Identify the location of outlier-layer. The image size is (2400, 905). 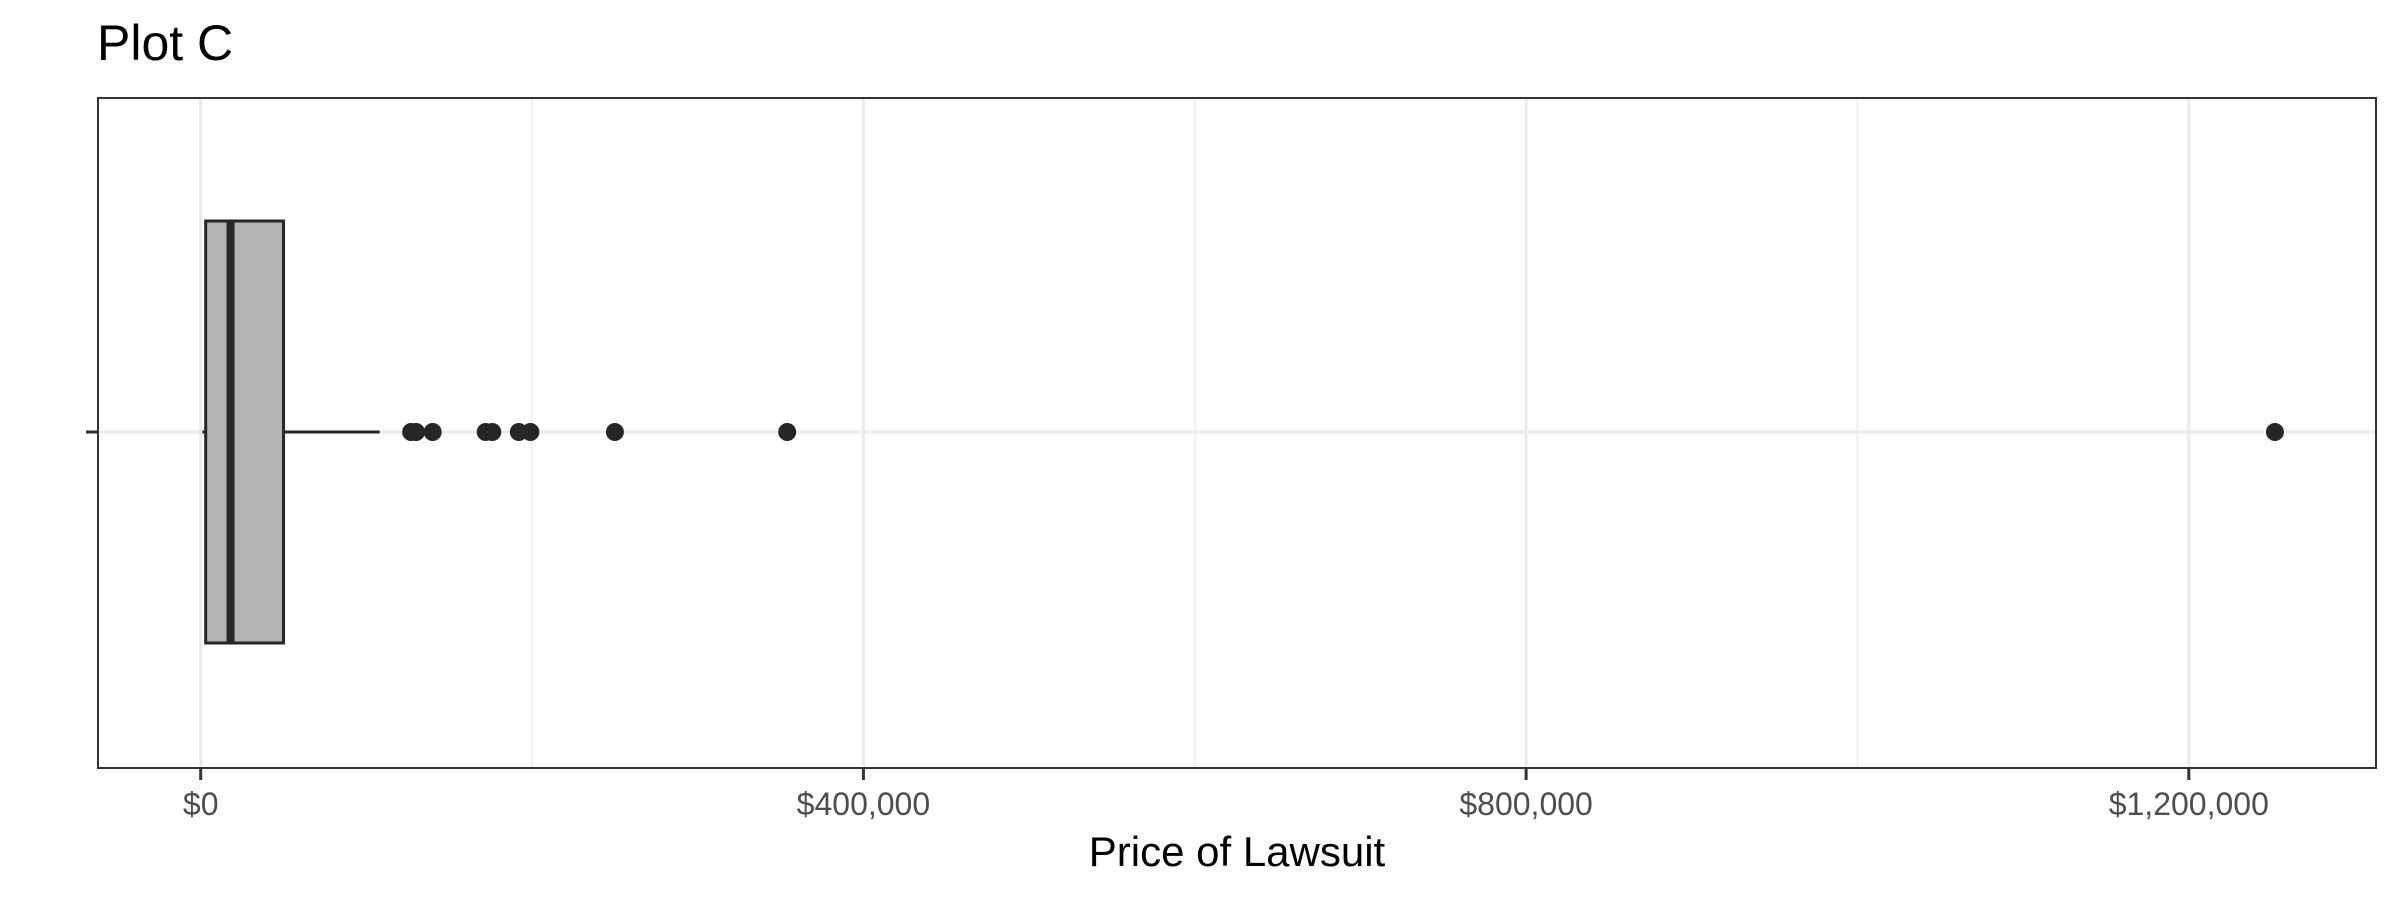
(1343, 432).